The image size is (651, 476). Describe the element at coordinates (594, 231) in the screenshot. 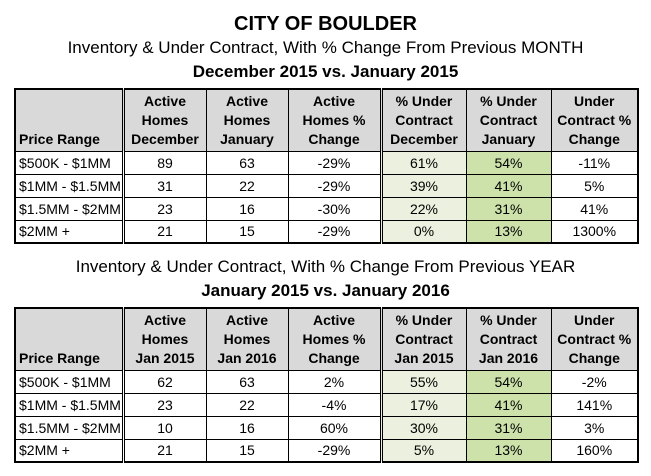

I see `value-cell: 1300%` at that location.